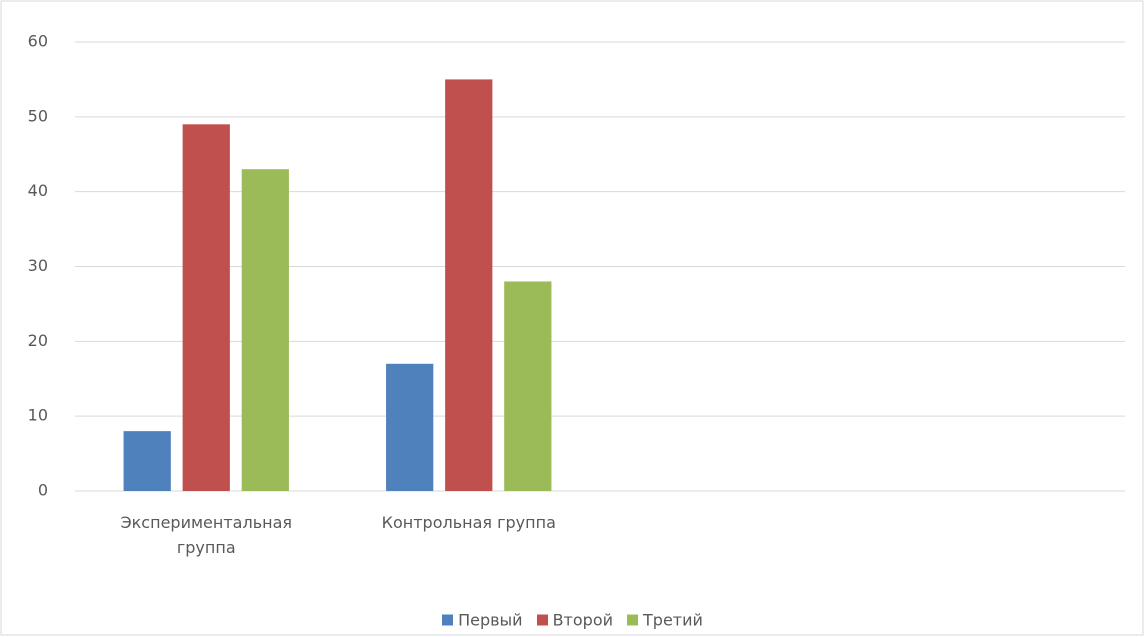 This screenshot has width=1145, height=637. I want to click on legend-item: Первый, so click(482, 620).